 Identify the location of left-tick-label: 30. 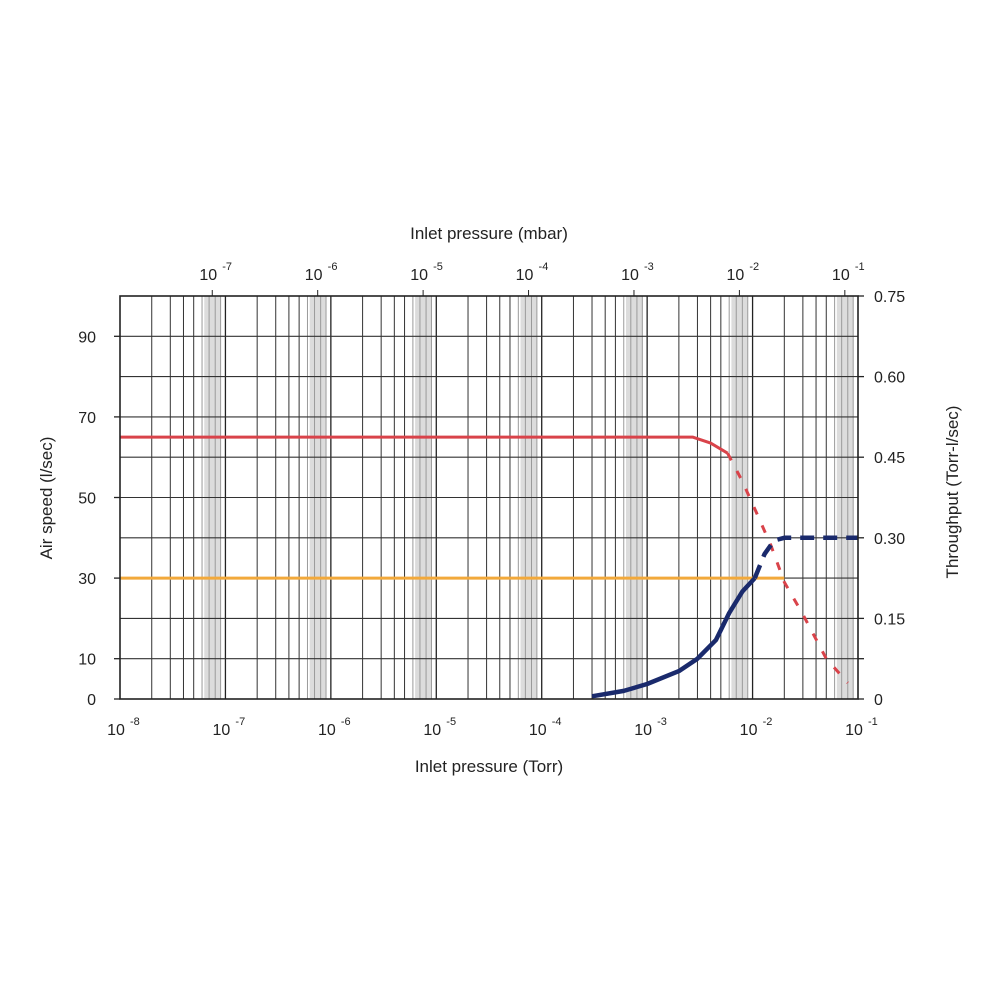
(87, 579).